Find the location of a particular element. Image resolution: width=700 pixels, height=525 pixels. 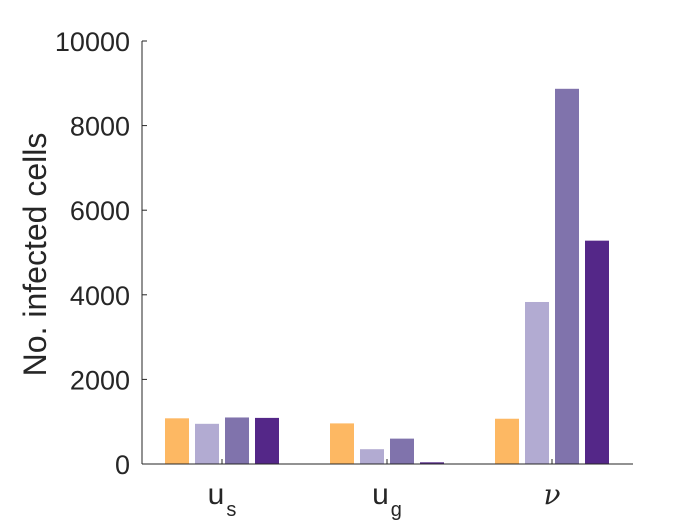

y-axis-label: No. infected cells is located at coordinates (35, 255).